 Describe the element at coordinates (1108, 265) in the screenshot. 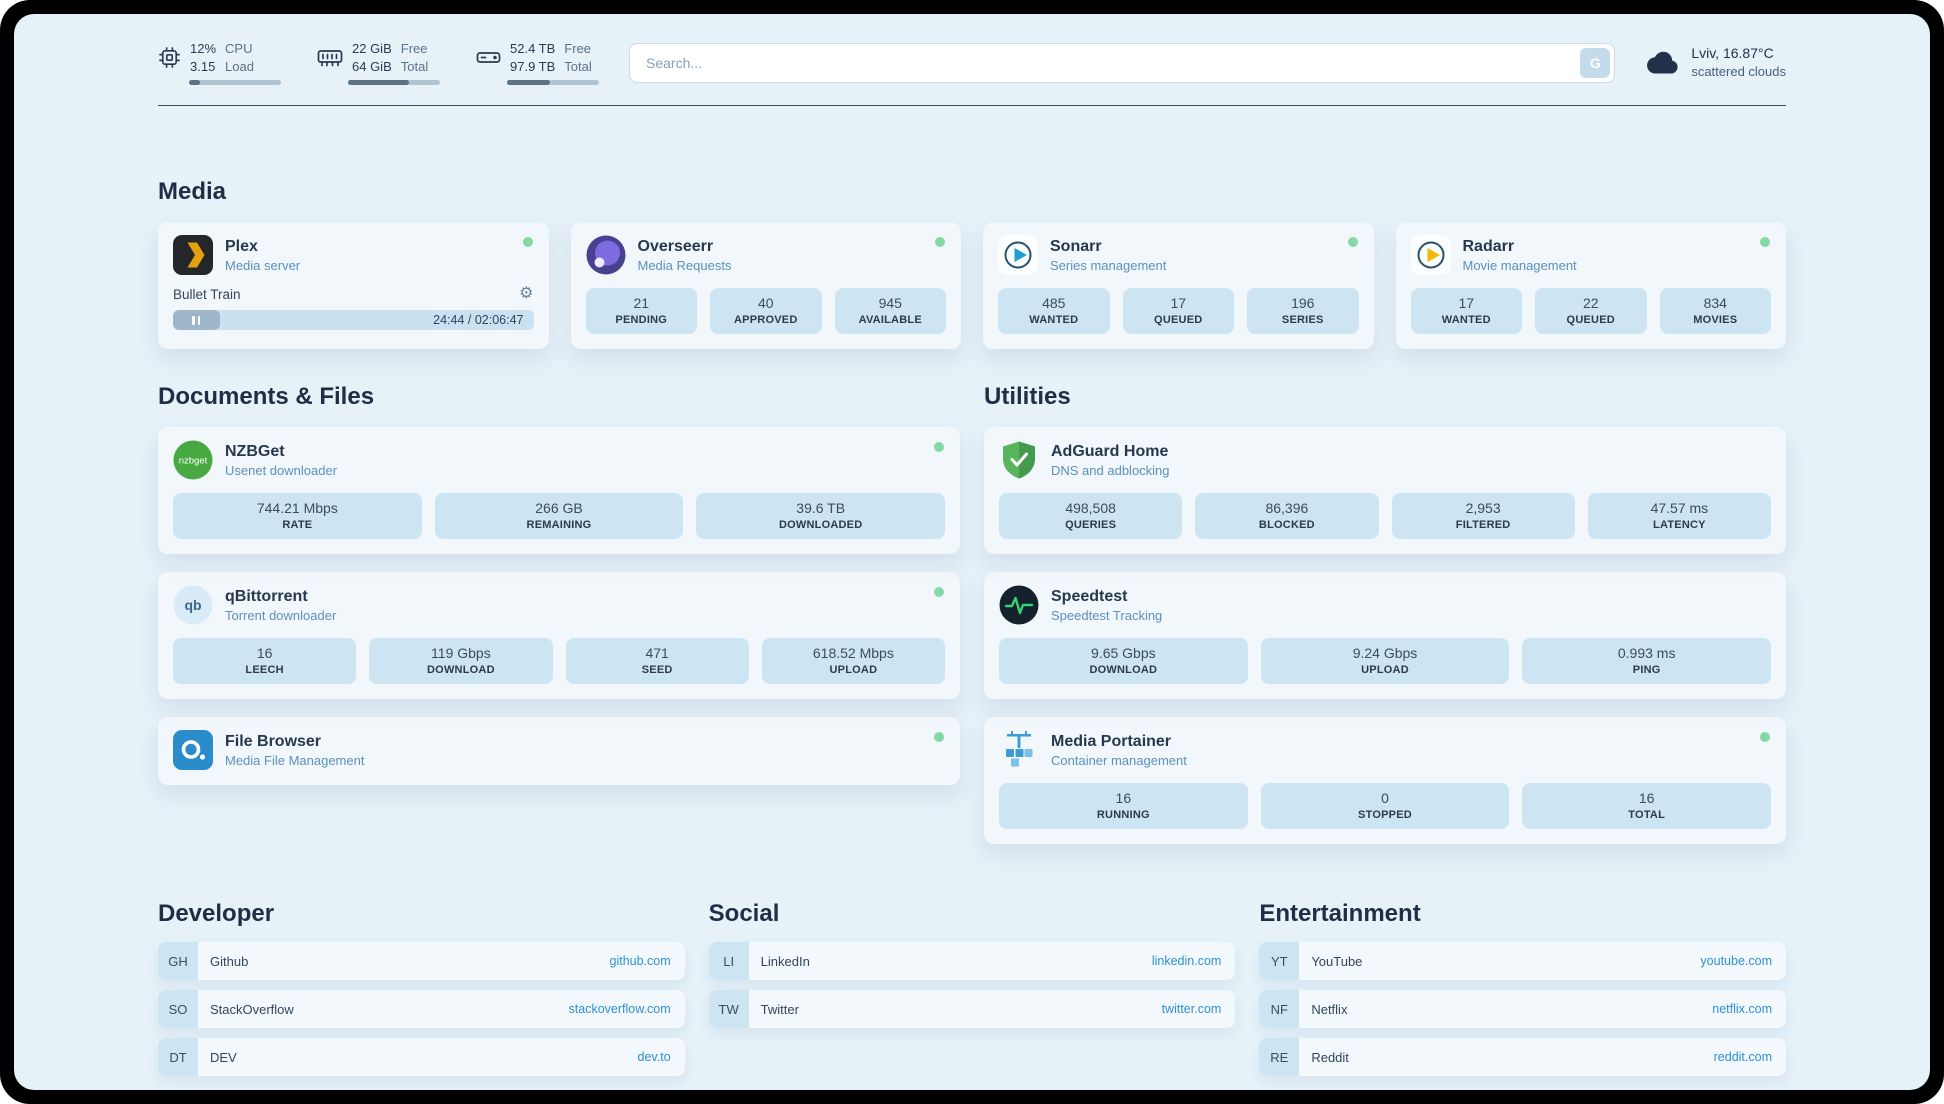

I see `app-subtitle: Series management` at that location.